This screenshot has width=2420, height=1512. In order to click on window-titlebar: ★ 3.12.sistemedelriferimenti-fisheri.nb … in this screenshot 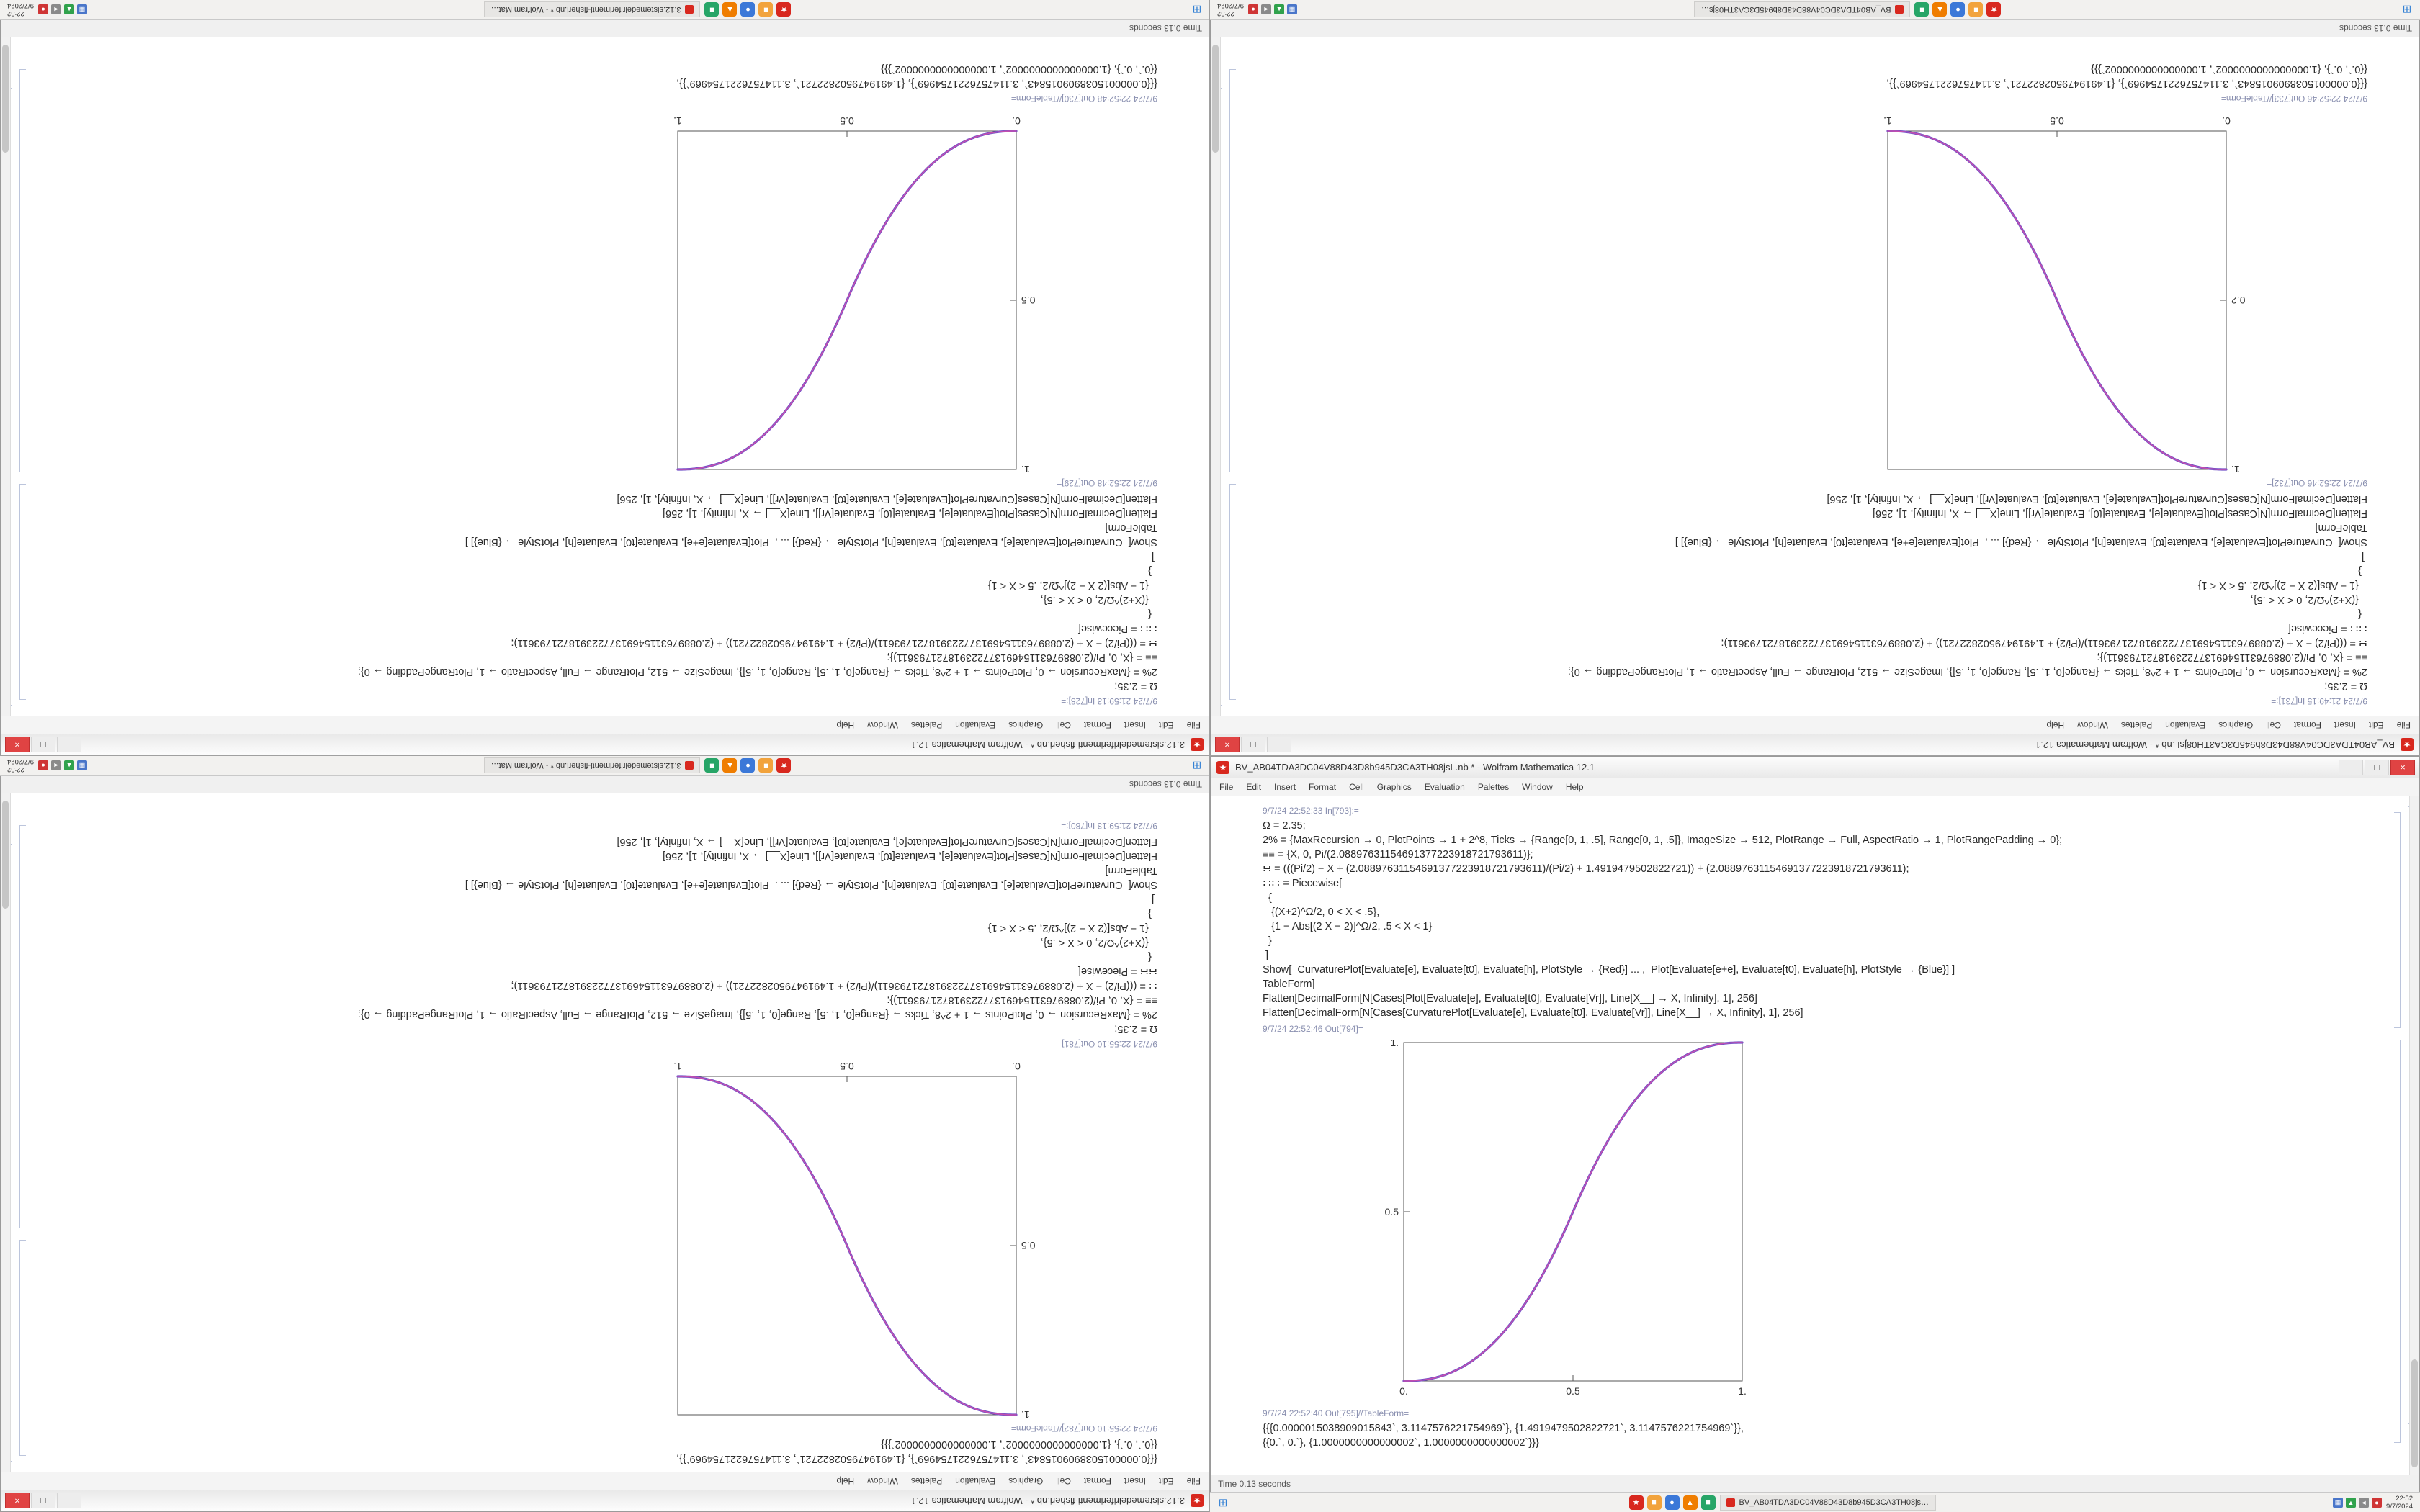, I will do `click(605, 744)`.